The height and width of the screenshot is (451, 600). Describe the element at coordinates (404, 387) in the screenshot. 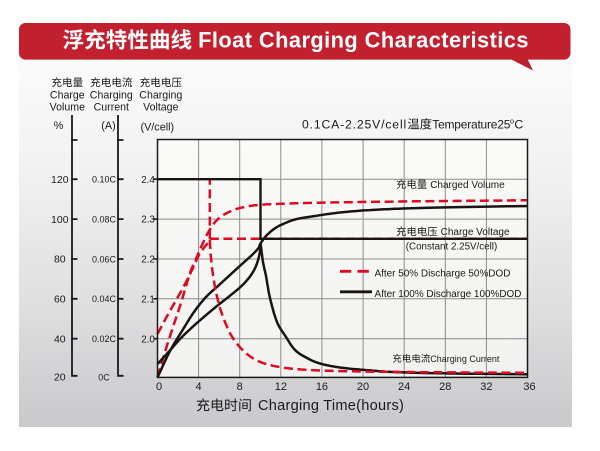

I see `svg-text: 24` at that location.